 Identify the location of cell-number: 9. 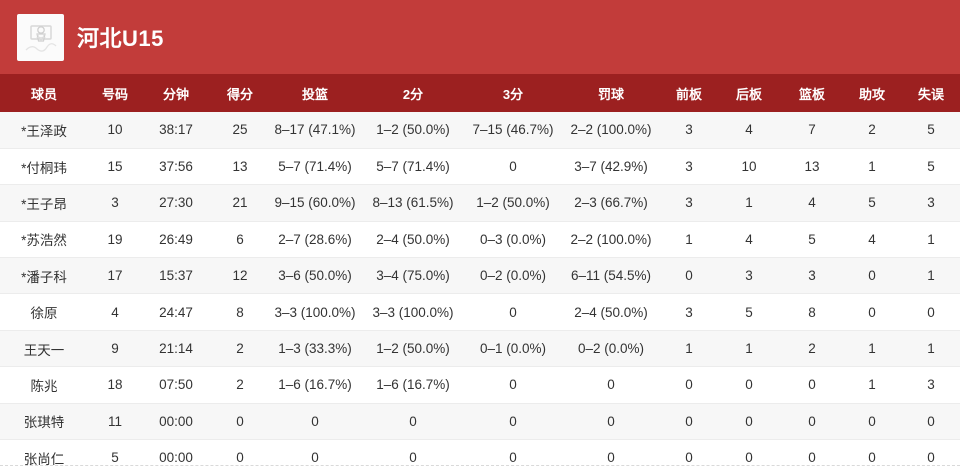
(115, 349).